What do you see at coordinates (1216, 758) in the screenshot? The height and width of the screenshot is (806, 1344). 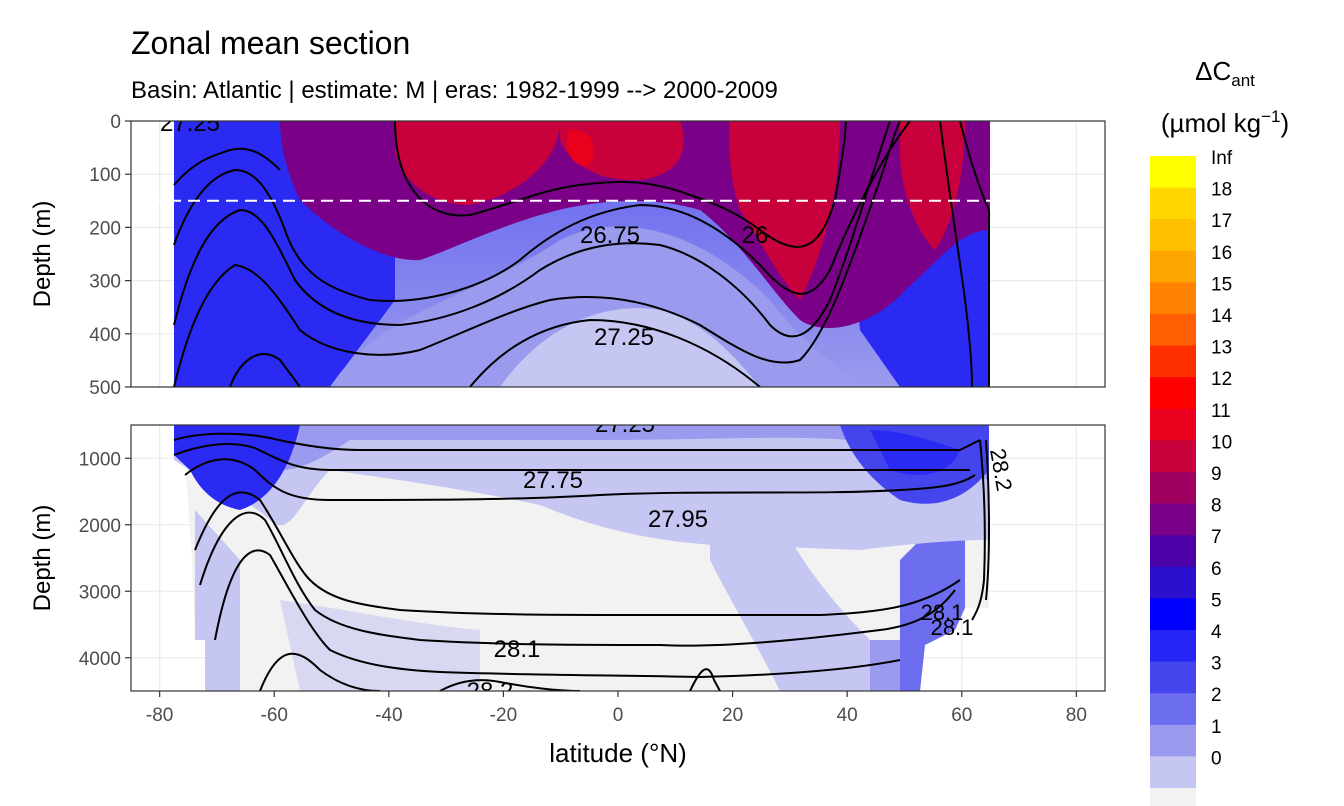 I see `legend-label-19: 0` at bounding box center [1216, 758].